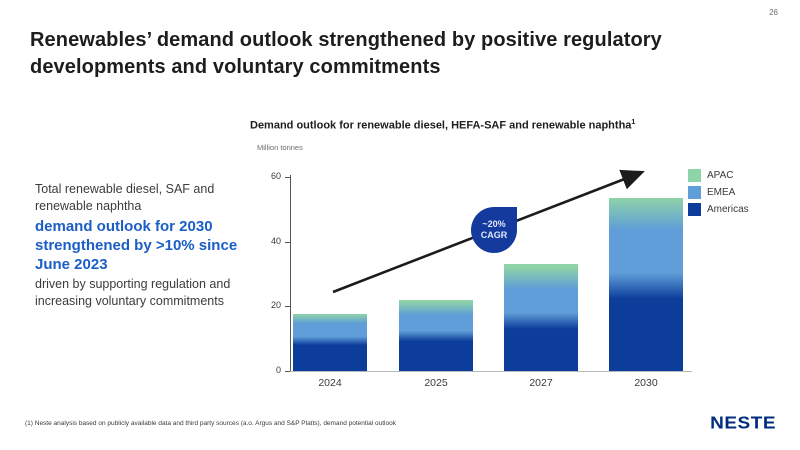  I want to click on cagr-label: CAGR, so click(494, 235).